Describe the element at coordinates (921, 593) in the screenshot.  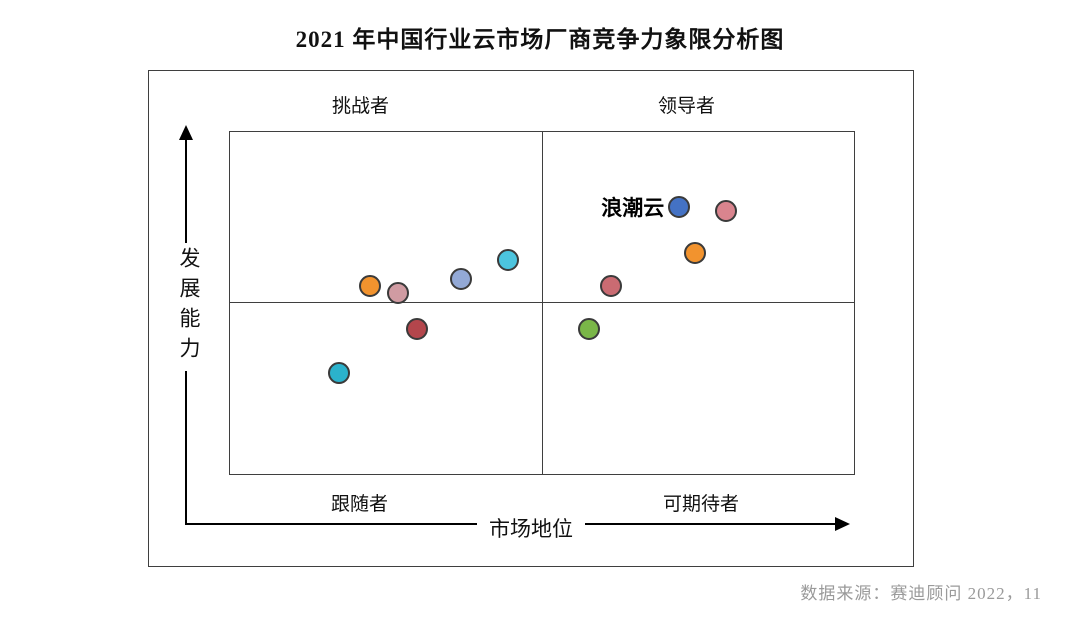
I see `source-note: 数据来源：赛迪顾问 2022，11` at that location.